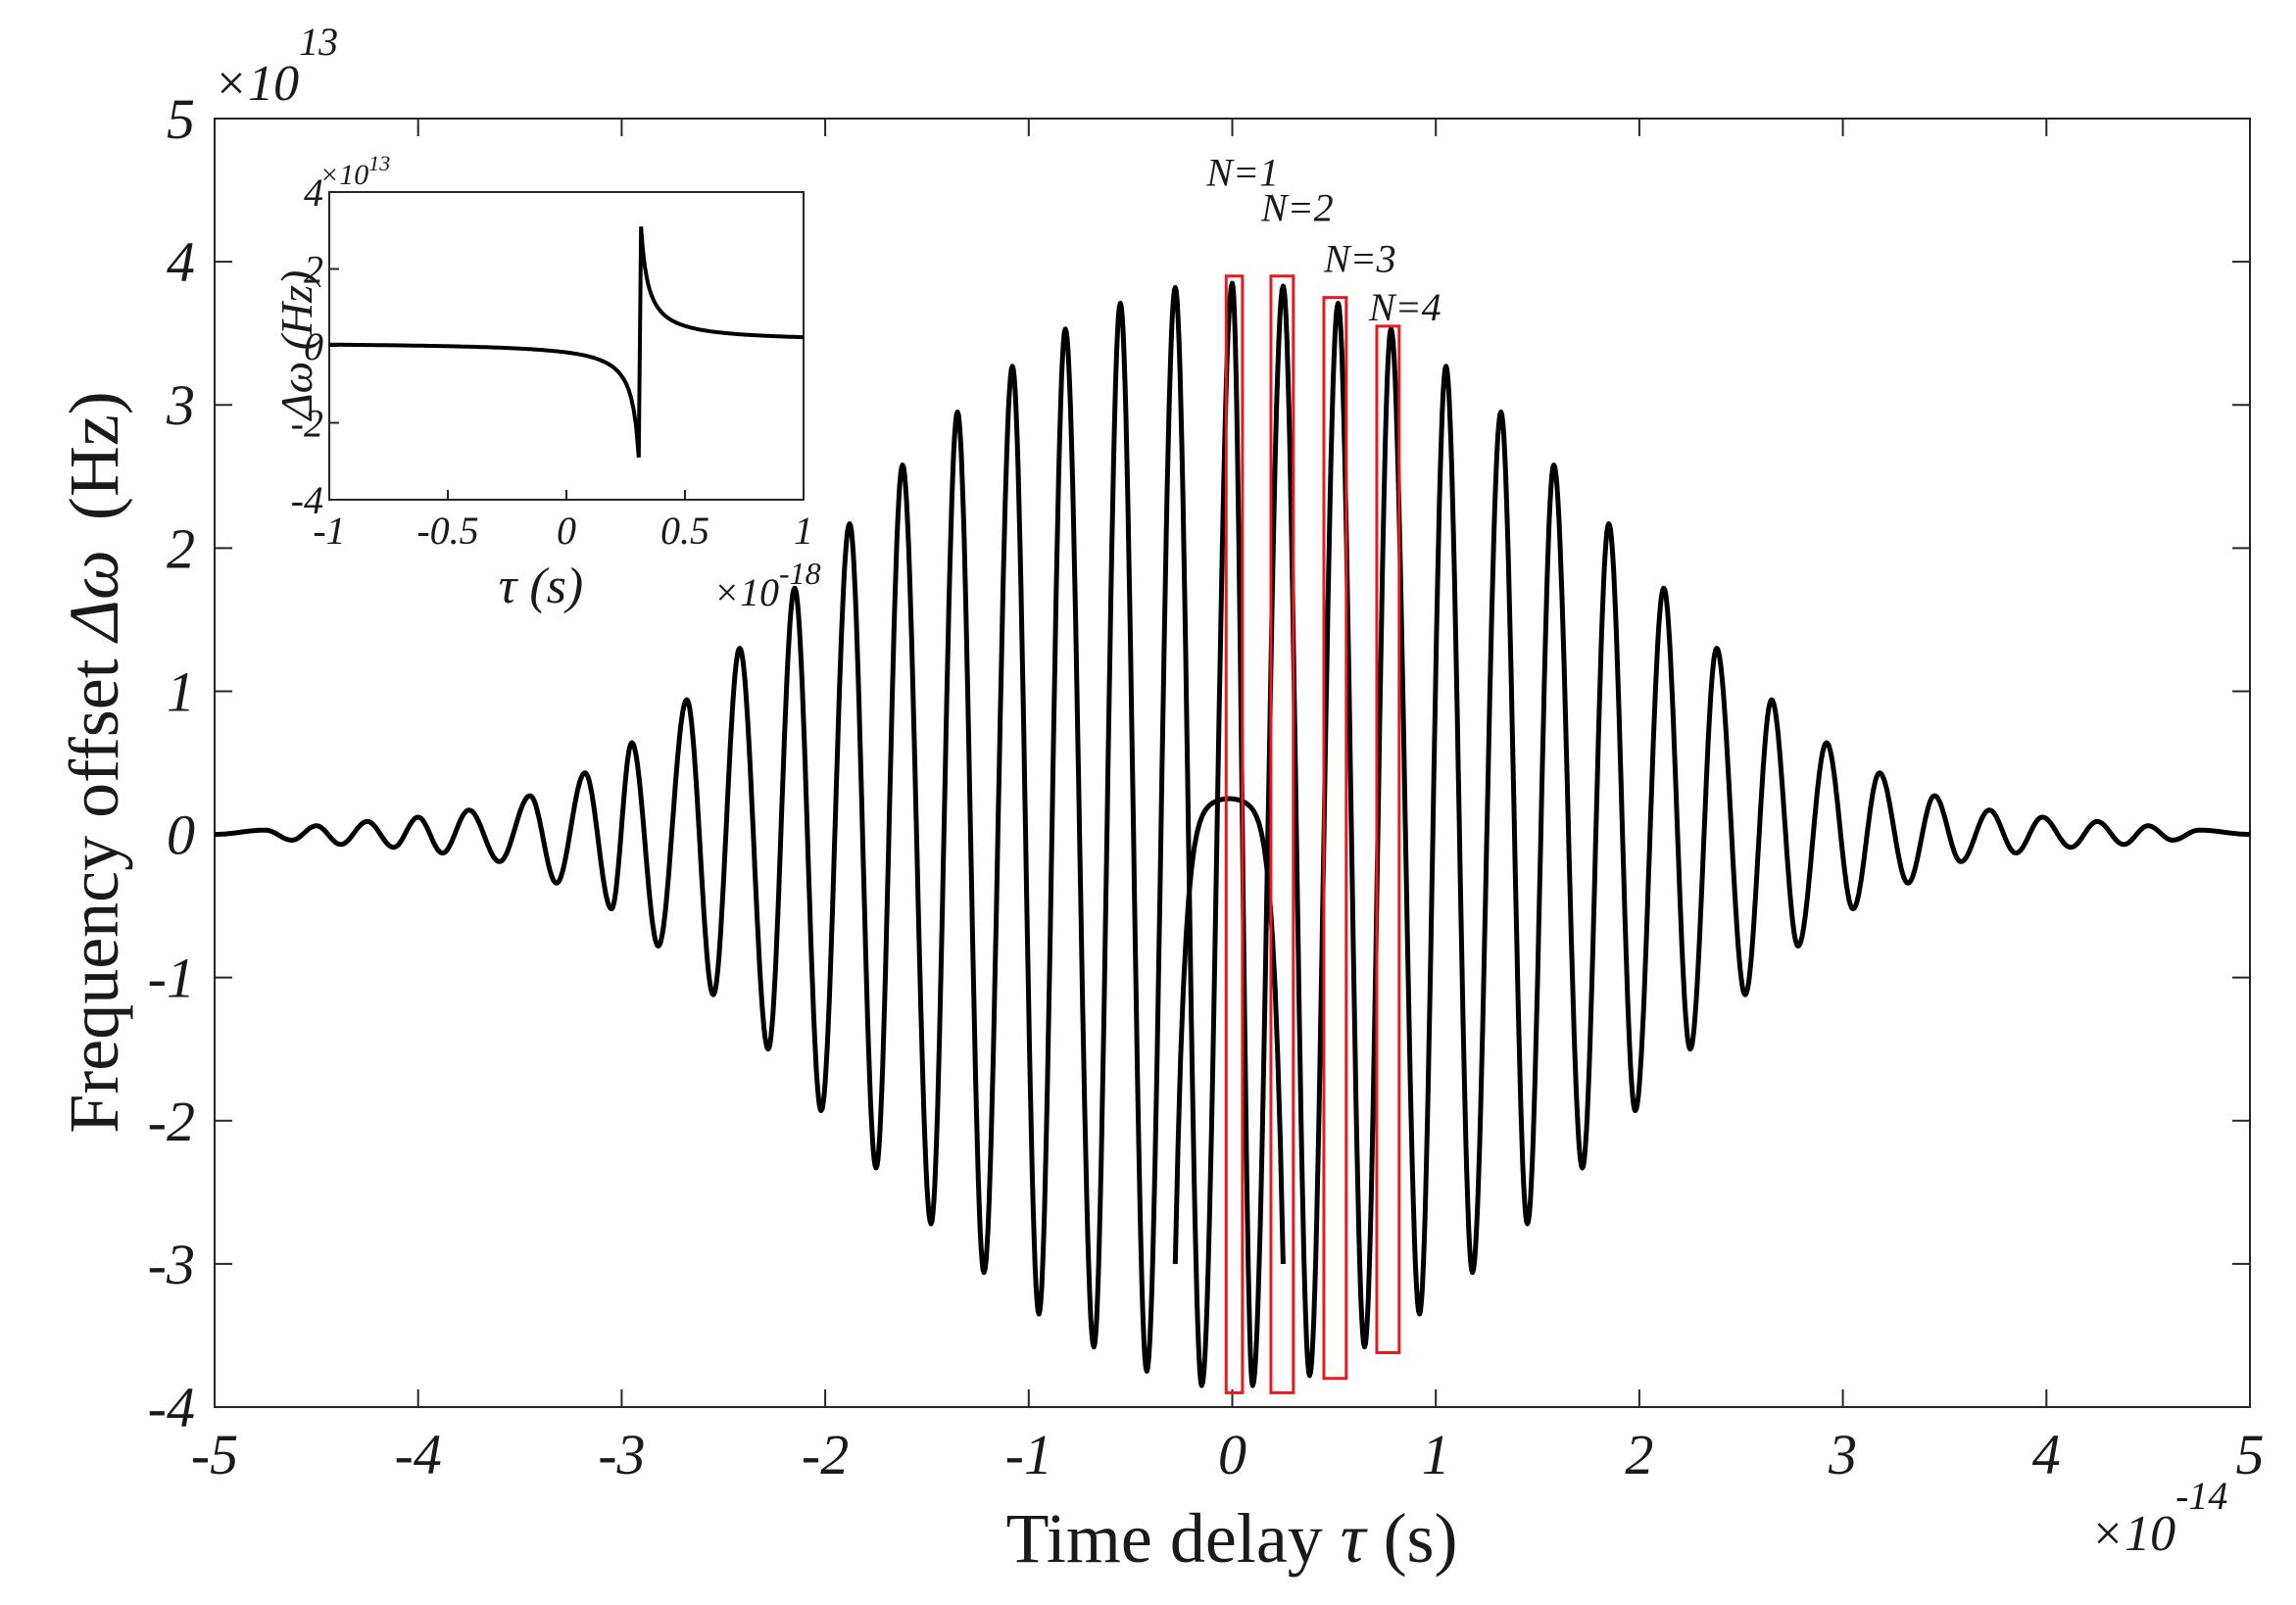 The width and height of the screenshot is (2296, 1605). Describe the element at coordinates (1842, 1454) in the screenshot. I see `main-x-tick-label: 3` at that location.